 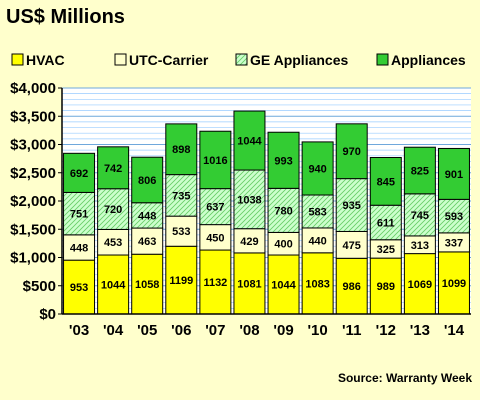 What do you see at coordinates (113, 330) in the screenshot?
I see `x-tick-label: '04` at bounding box center [113, 330].